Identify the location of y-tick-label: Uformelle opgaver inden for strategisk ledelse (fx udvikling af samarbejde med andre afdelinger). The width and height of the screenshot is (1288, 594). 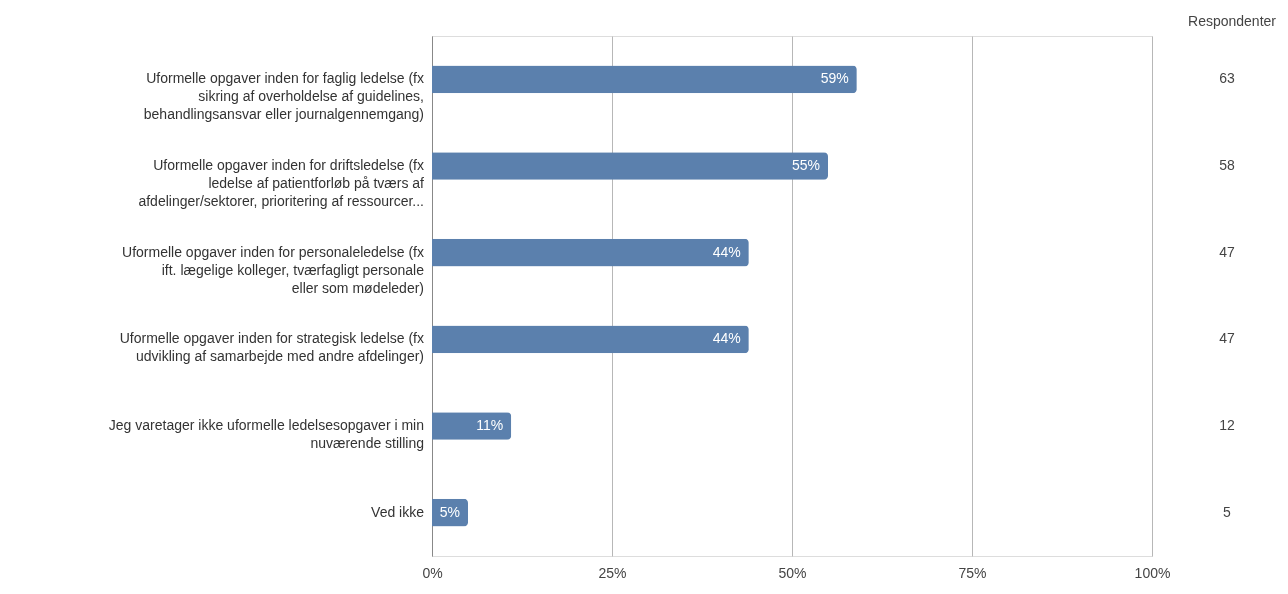
(271, 347).